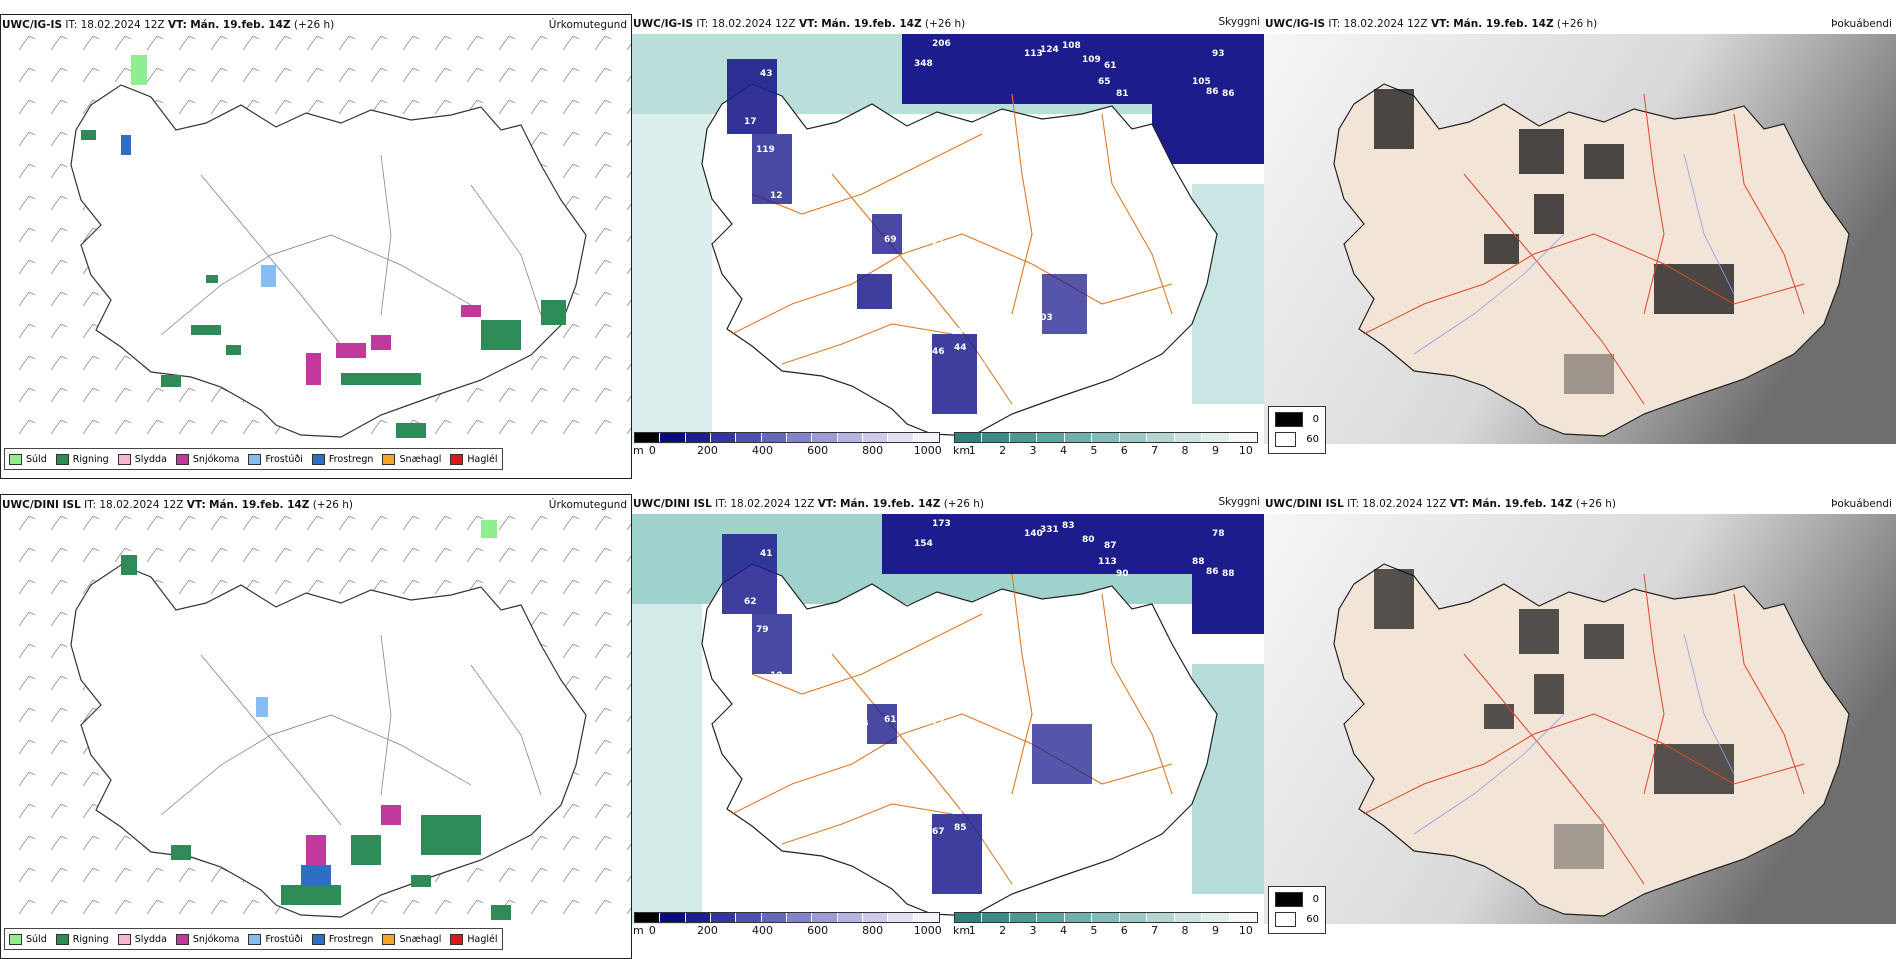 Image resolution: width=1900 pixels, height=959 pixels. I want to click on visibility-colorbar: km 1 2 3 4 5 6 7 8 9 10, so click(1105, 444).